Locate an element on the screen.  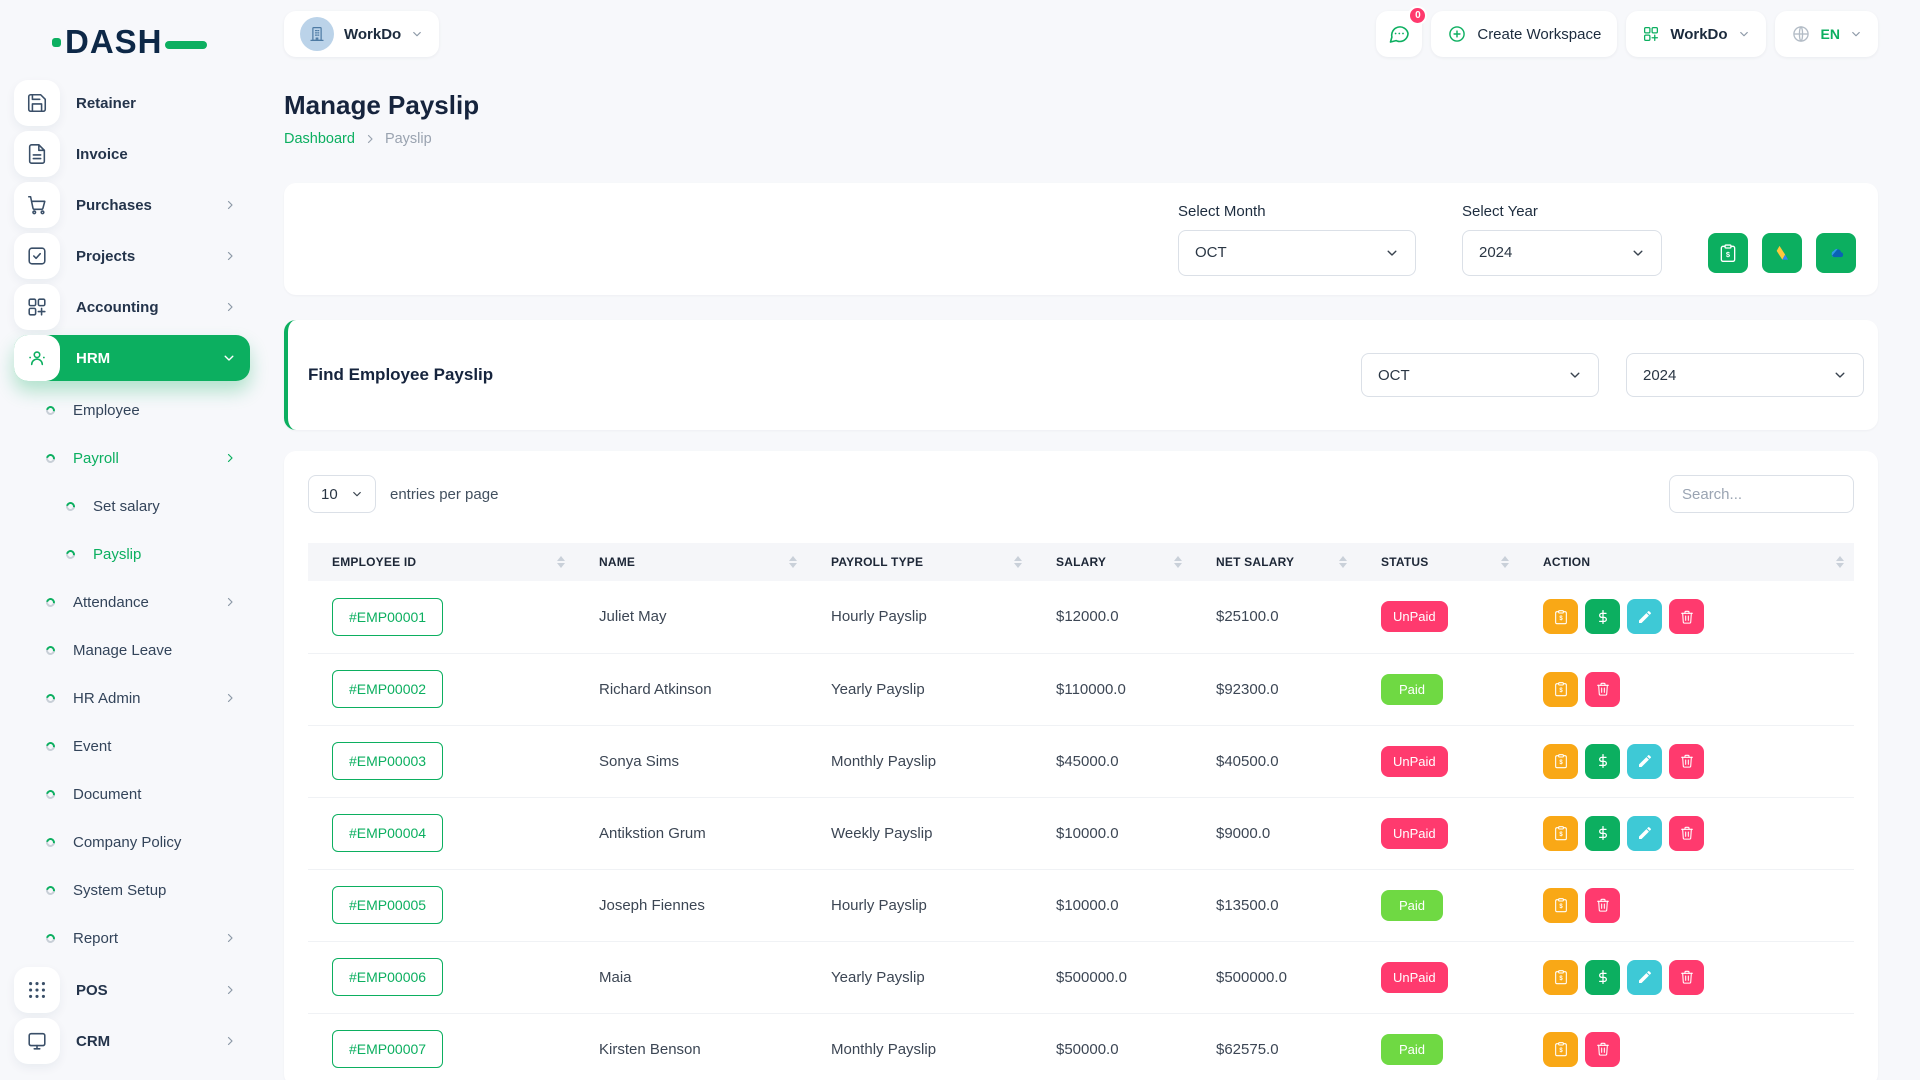
find-year-value: 2024 is located at coordinates (1660, 375).